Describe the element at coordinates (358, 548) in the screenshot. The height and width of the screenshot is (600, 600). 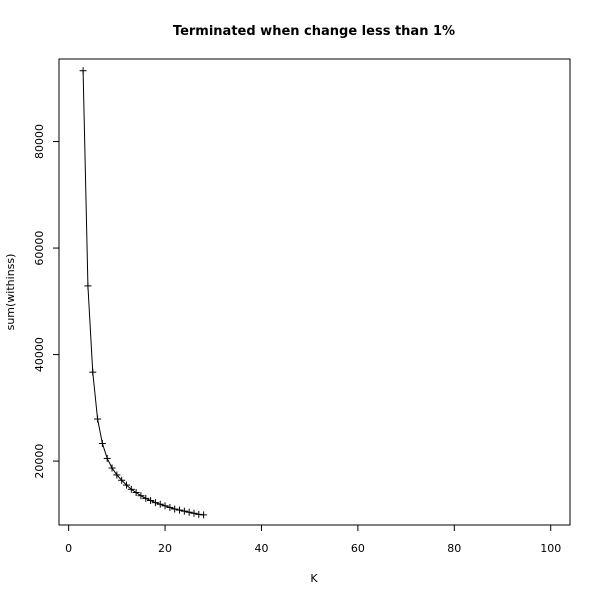
I see `x-tick-label: 60` at that location.